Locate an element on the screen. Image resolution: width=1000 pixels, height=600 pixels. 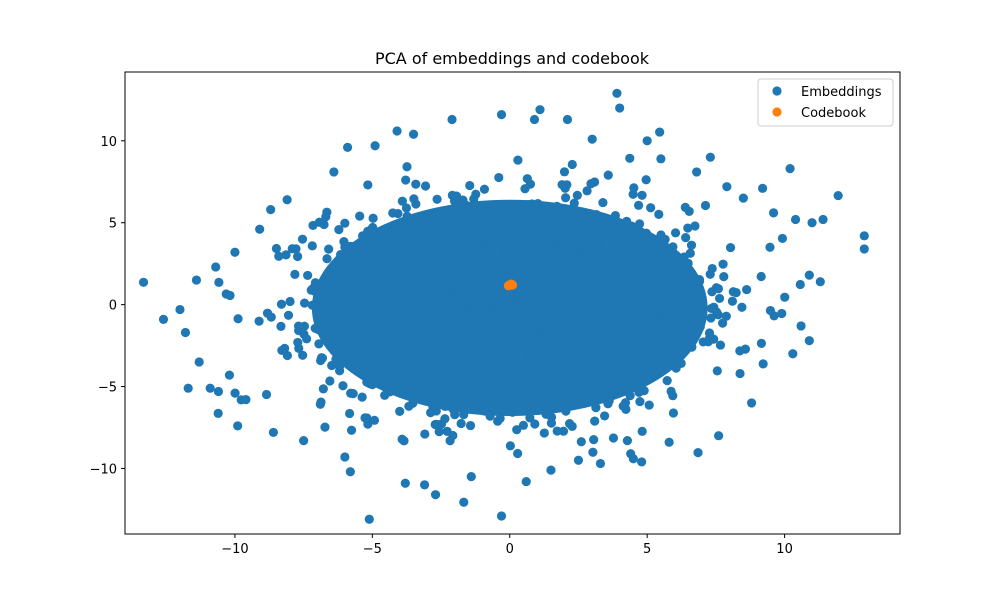
legend-marker is located at coordinates (777, 112).